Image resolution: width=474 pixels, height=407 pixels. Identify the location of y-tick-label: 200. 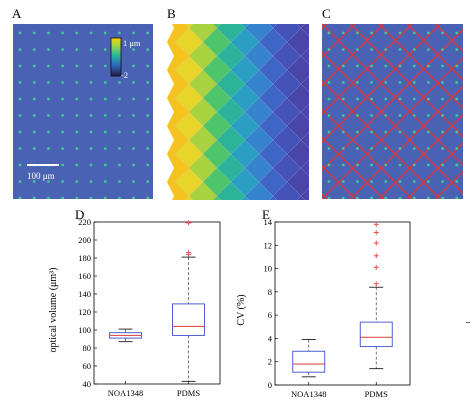
(84, 240).